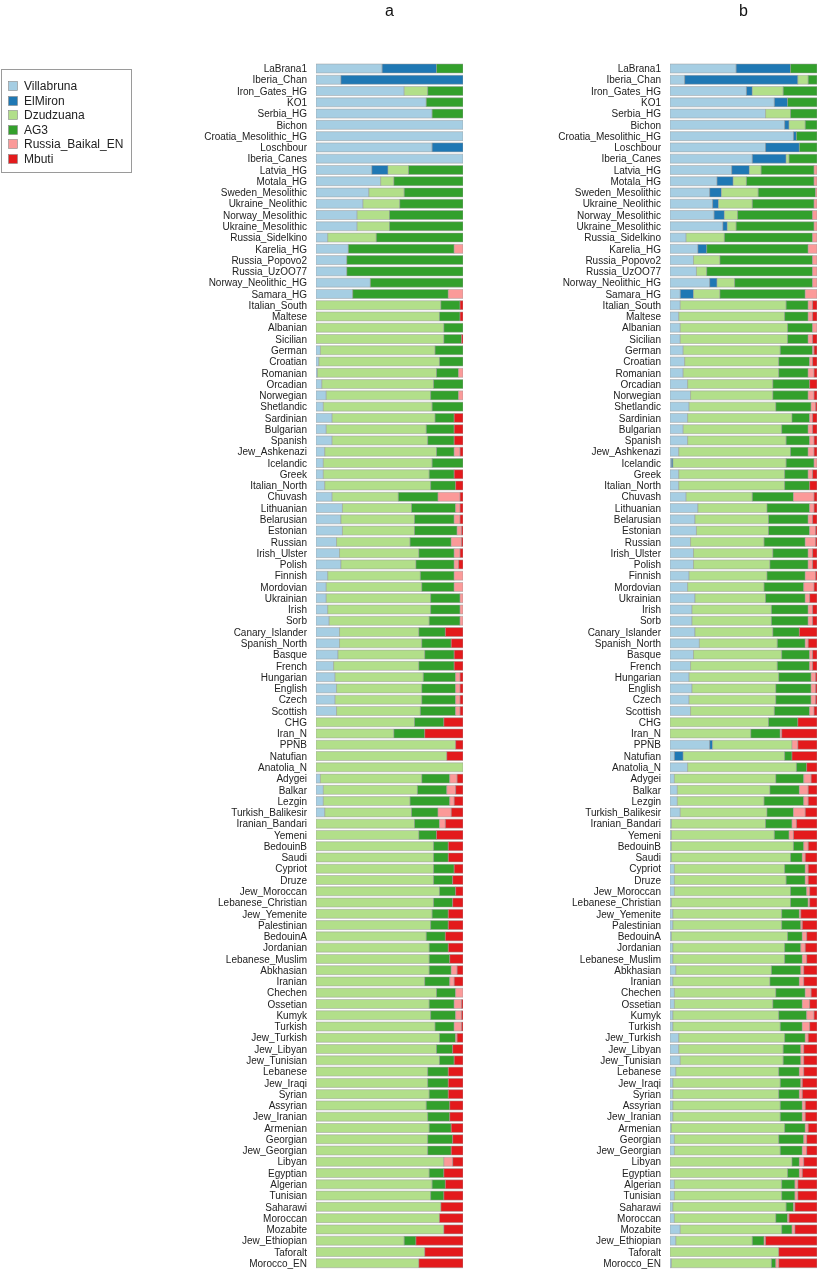  I want to click on y-tick-label: Saudi, so click(294, 858).